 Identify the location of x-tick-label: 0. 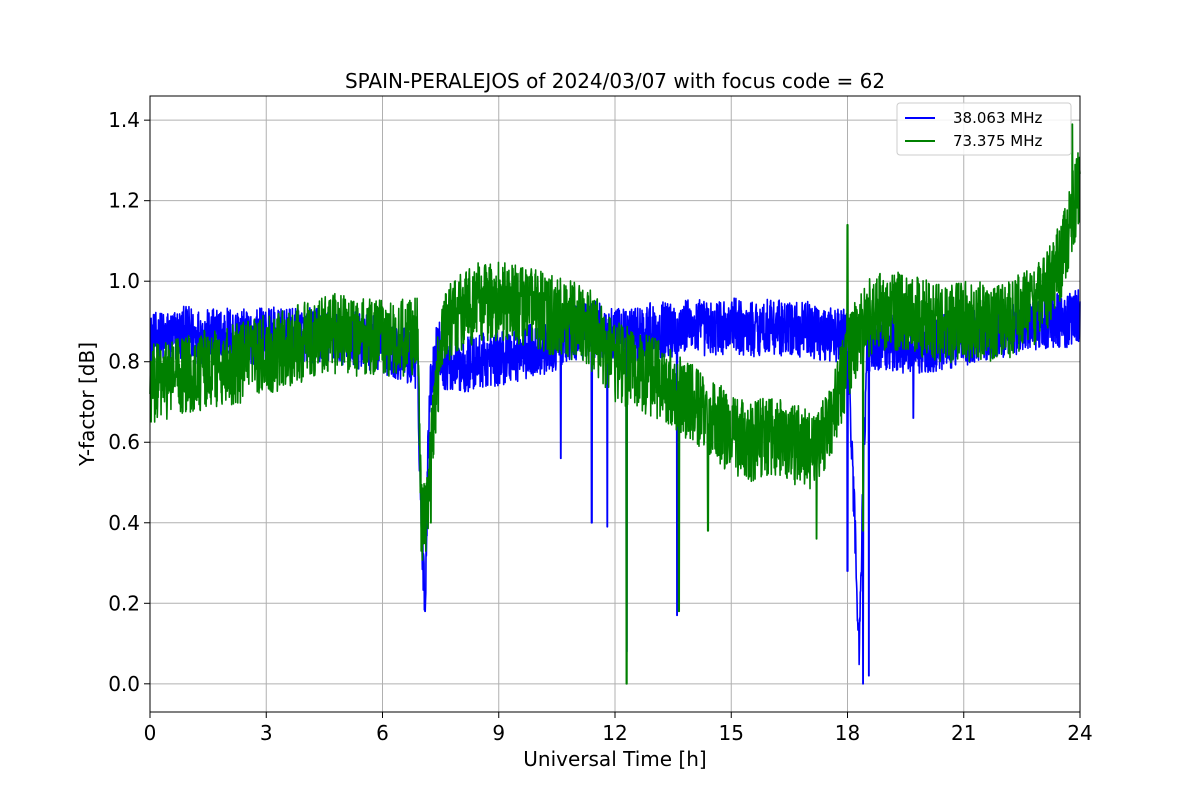
(150, 733).